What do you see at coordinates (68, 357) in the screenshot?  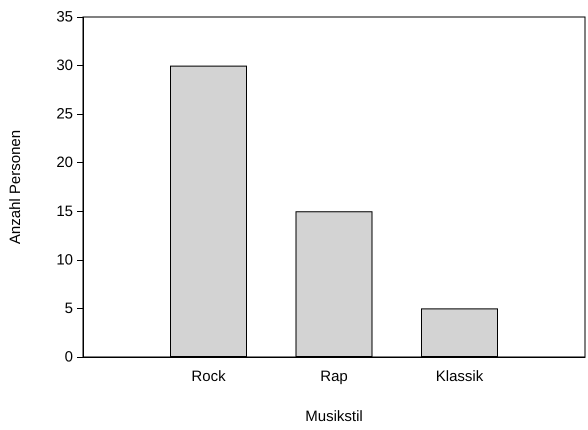 I see `y-tick-label: 0` at bounding box center [68, 357].